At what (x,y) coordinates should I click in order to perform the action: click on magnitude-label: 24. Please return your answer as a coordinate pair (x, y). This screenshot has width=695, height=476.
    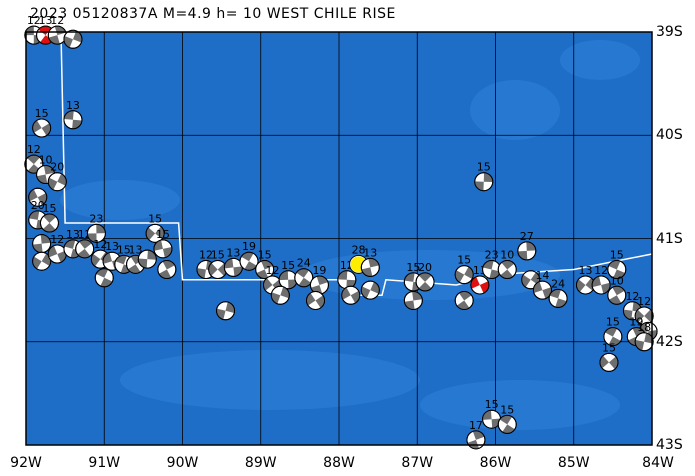
    Looking at the image, I should click on (558, 283).